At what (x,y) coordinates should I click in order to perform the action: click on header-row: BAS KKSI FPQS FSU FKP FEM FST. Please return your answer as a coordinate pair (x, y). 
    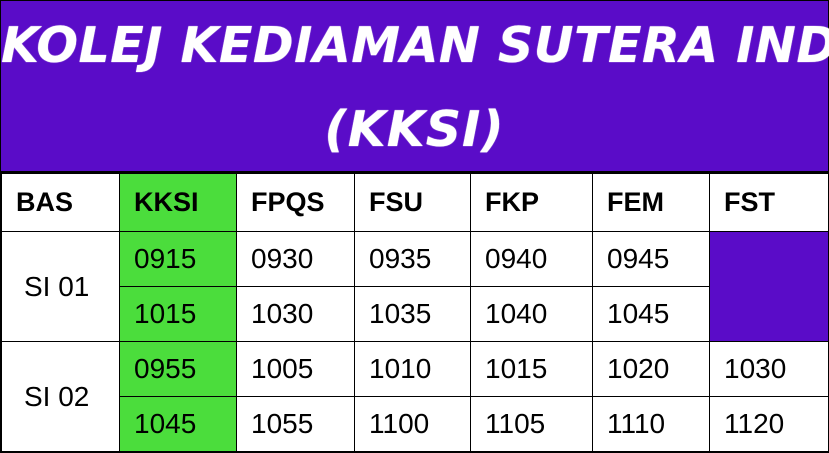
    Looking at the image, I should click on (415, 202).